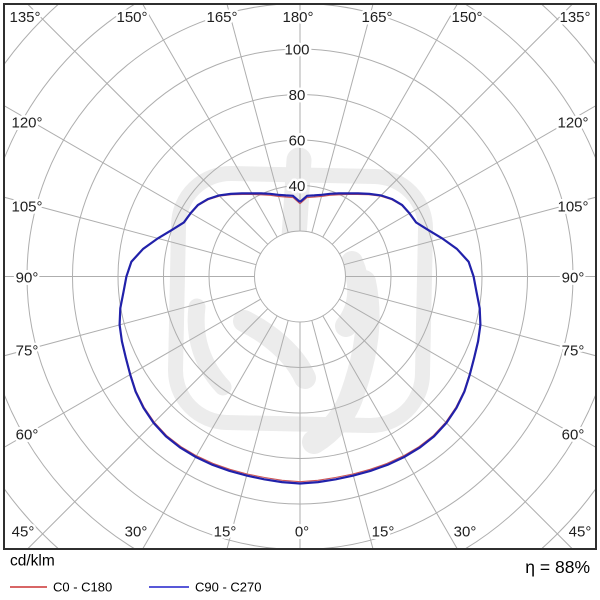  What do you see at coordinates (82, 587) in the screenshot?
I see `svg-text: C0 - C180` at bounding box center [82, 587].